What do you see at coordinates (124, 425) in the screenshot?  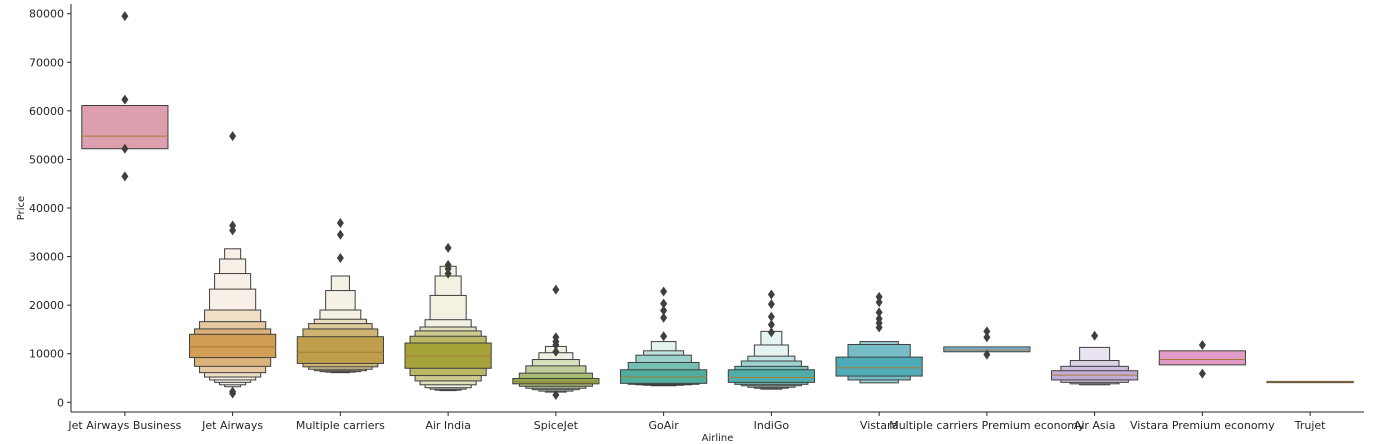 I see `x-tick-label: Jet Airways Business` at bounding box center [124, 425].